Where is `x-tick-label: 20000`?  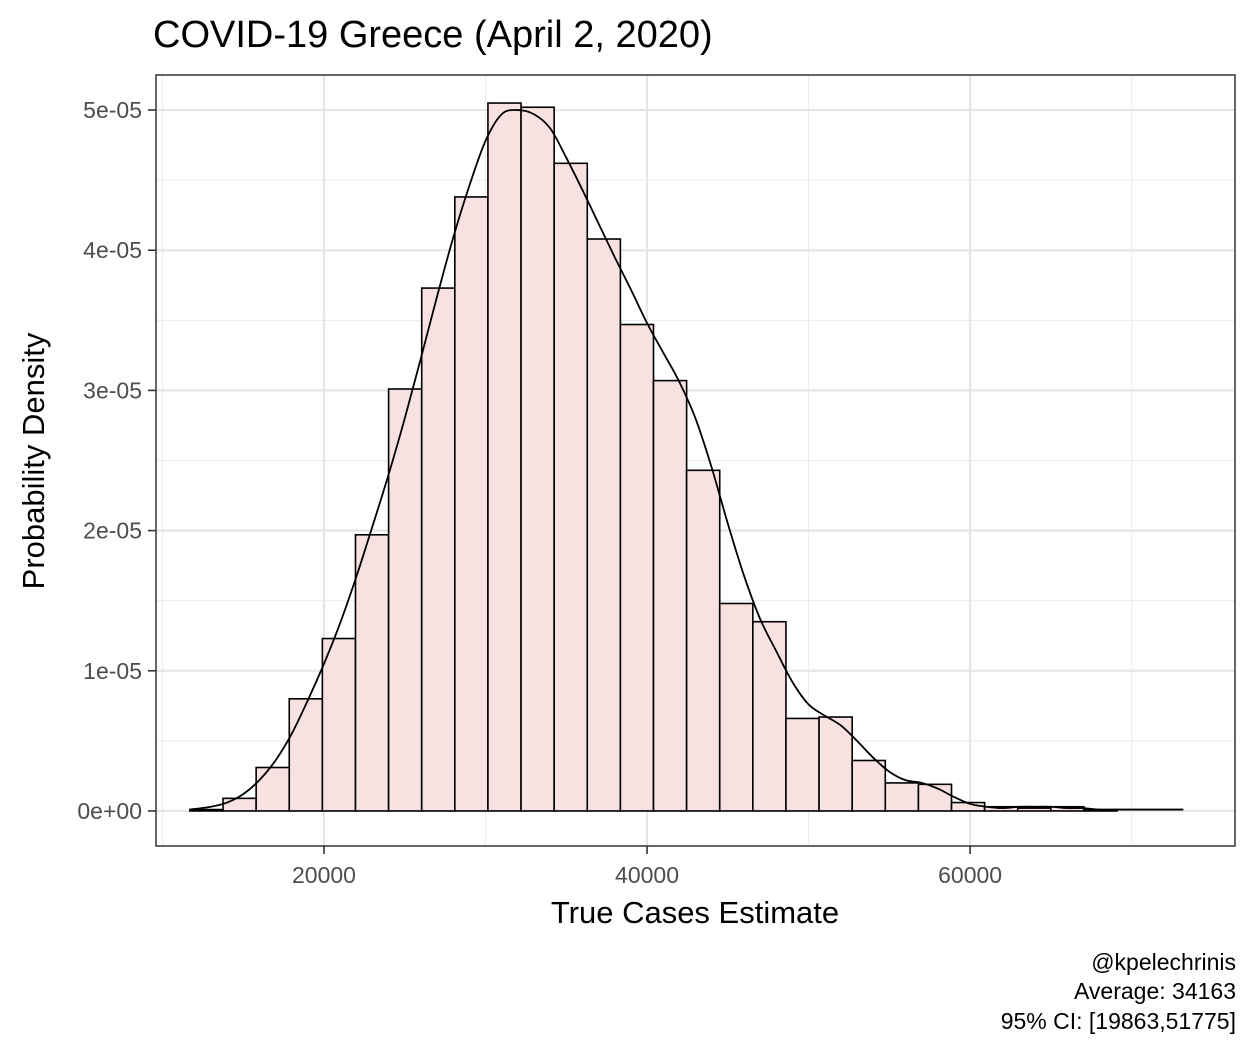 x-tick-label: 20000 is located at coordinates (324, 875).